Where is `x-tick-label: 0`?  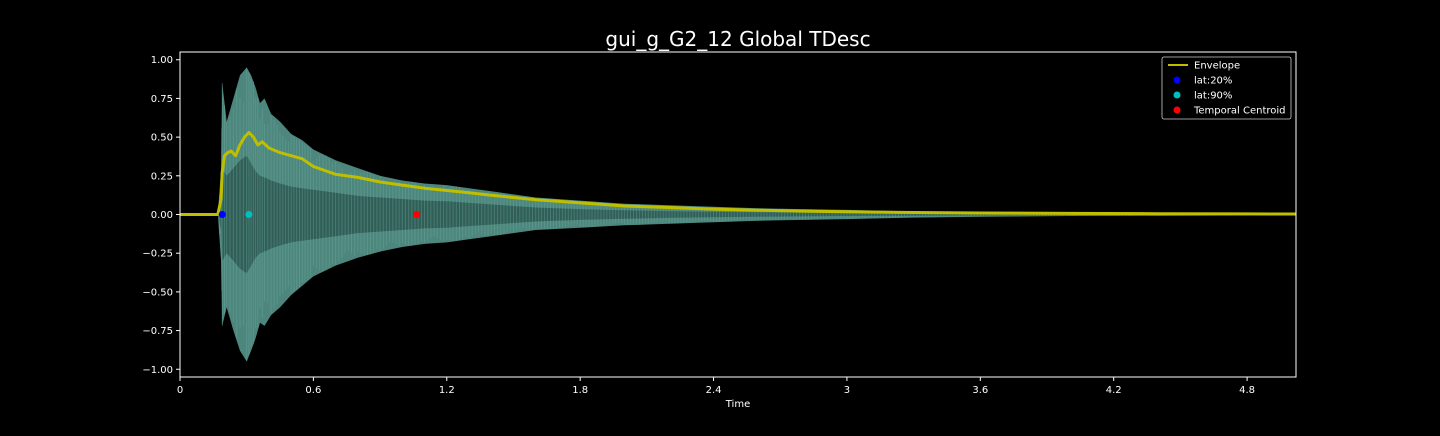 x-tick-label: 0 is located at coordinates (180, 390).